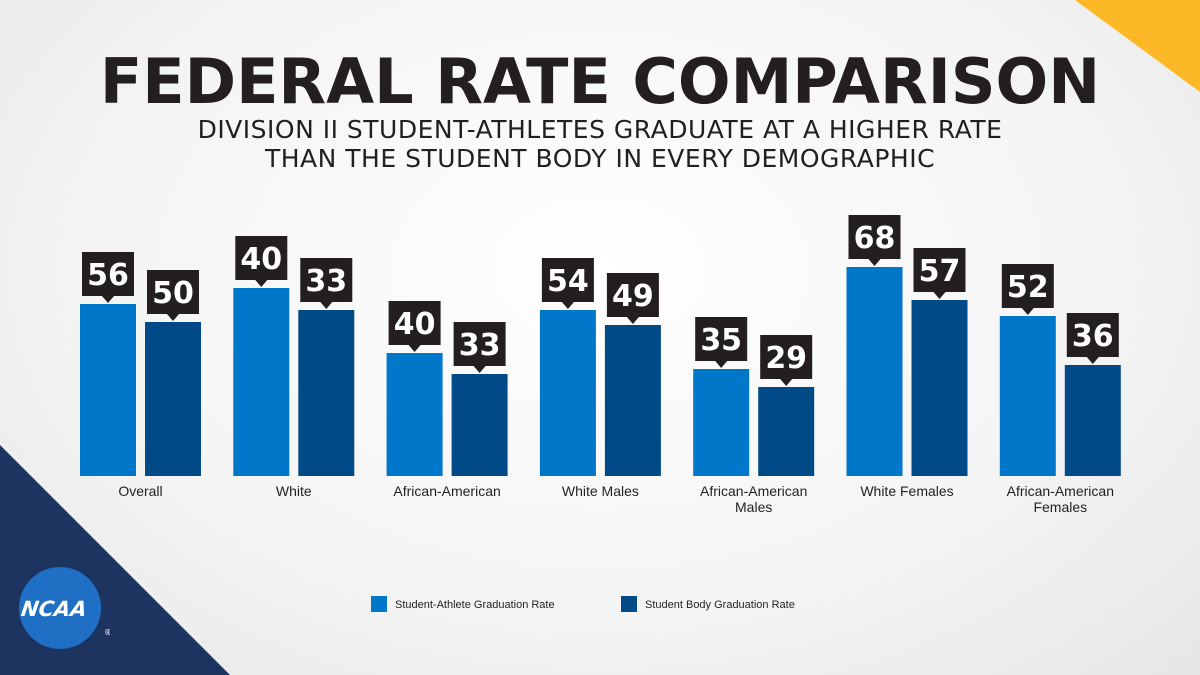 This screenshot has width=1200, height=675. I want to click on legend-label-student-athlete: Student-Athlete Graduation Rate, so click(475, 605).